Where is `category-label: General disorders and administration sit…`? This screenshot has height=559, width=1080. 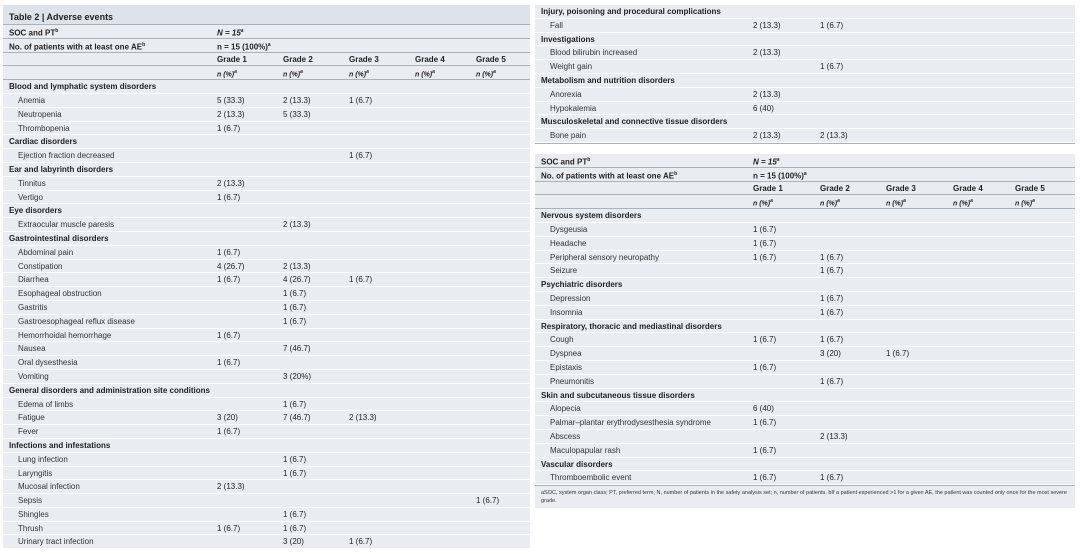
category-label: General disorders and administration sit… is located at coordinates (109, 390).